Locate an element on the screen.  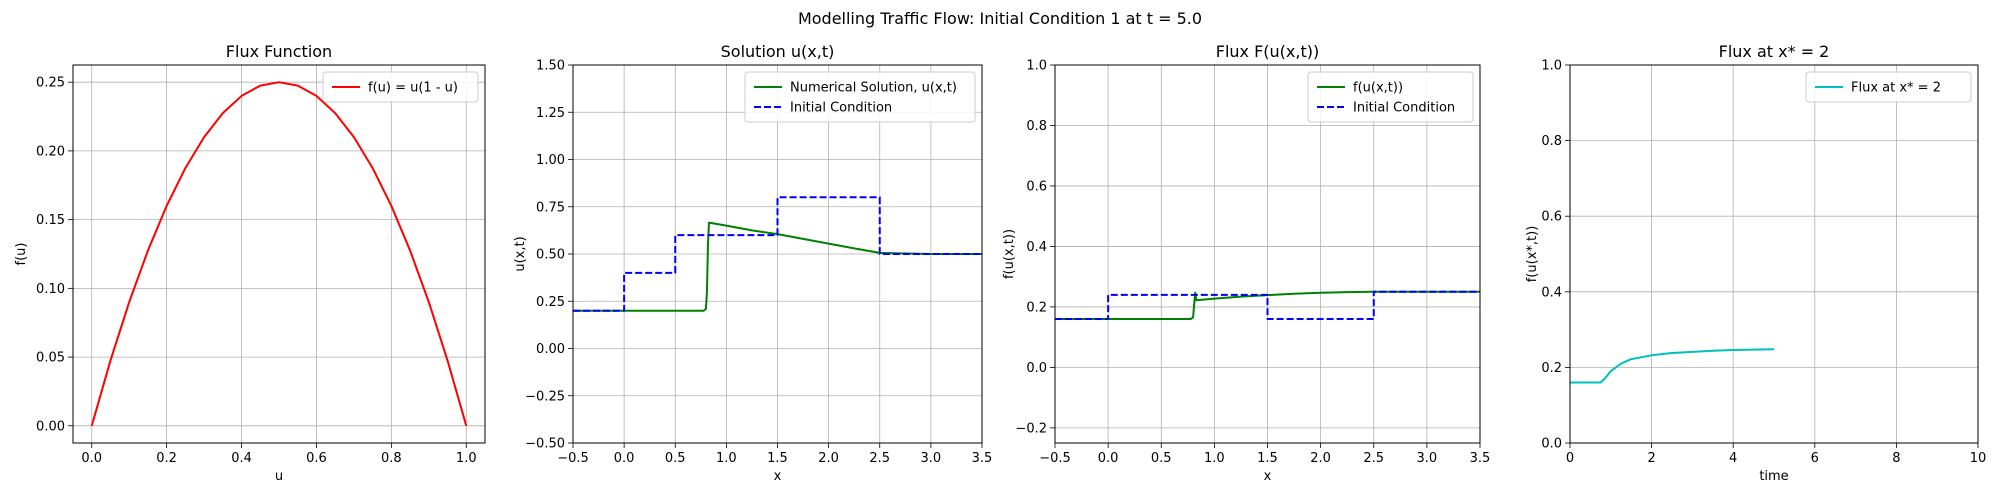
legend: f(u) = u(1 - u) is located at coordinates (400, 87).